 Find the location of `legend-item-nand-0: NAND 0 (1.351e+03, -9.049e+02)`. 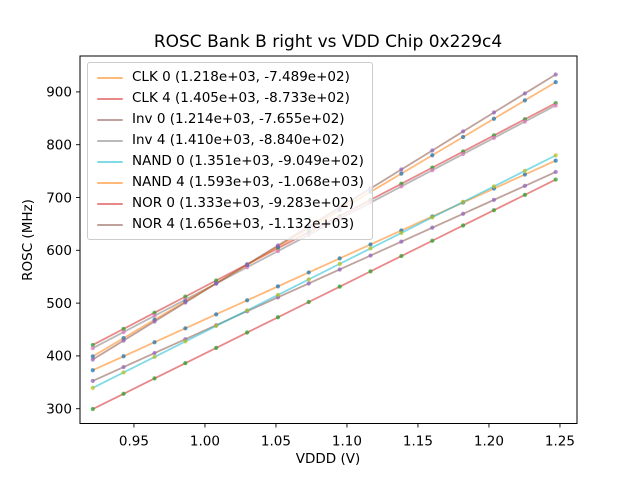

legend-item-nand-0: NAND 0 (1.351e+03, -9.049e+02) is located at coordinates (230, 161).